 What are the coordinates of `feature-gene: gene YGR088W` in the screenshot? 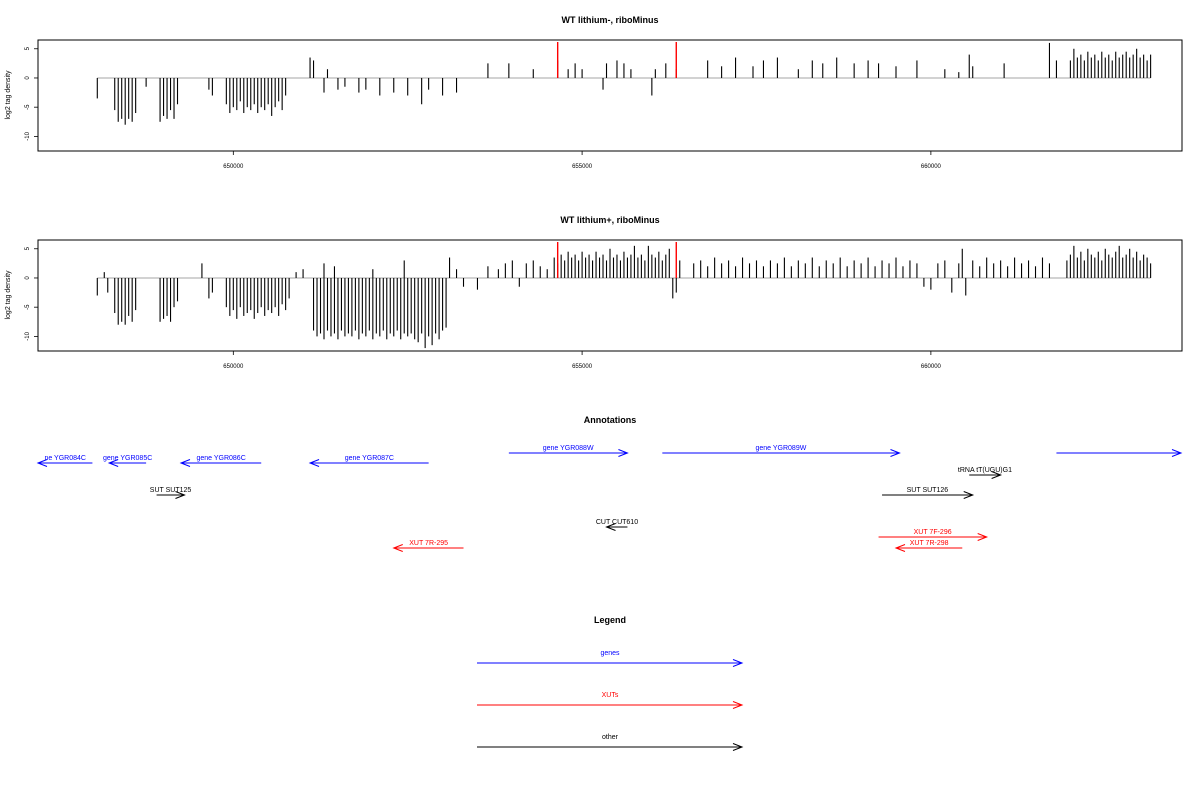 It's located at (568, 451).